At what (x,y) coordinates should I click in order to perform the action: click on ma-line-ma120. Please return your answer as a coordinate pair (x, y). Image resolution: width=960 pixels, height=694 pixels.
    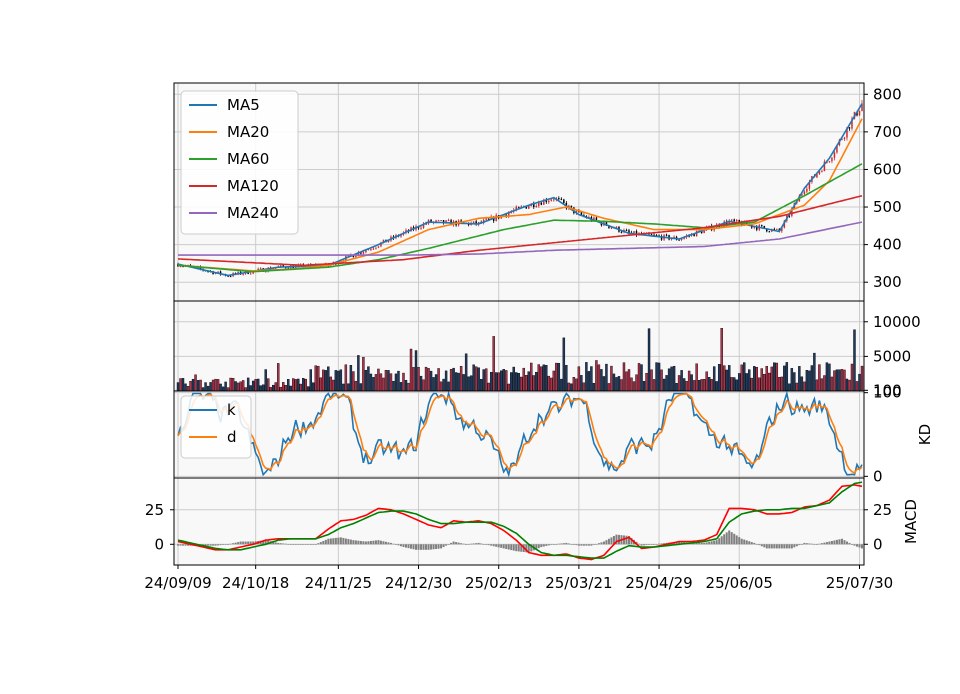
    Looking at the image, I should click on (520, 231).